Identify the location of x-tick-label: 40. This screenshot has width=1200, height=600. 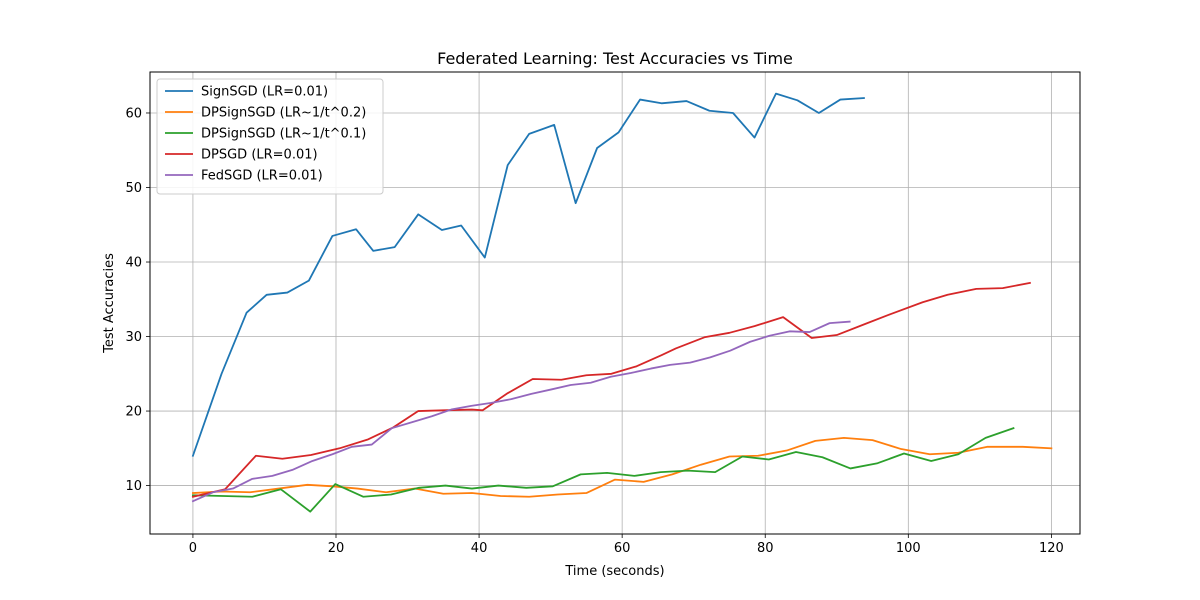
(479, 548).